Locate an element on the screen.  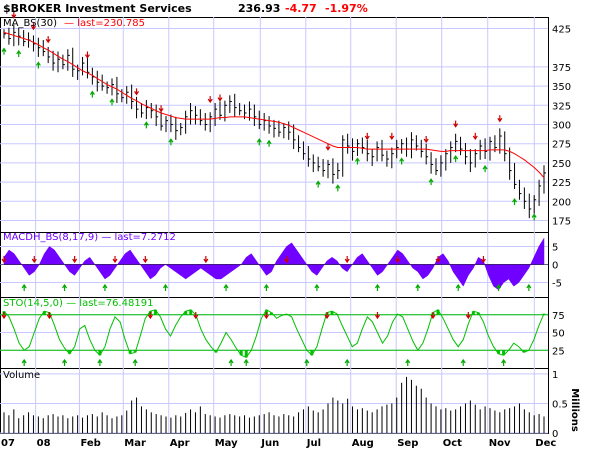
sto-overbought-fill is located at coordinates (274, 312).